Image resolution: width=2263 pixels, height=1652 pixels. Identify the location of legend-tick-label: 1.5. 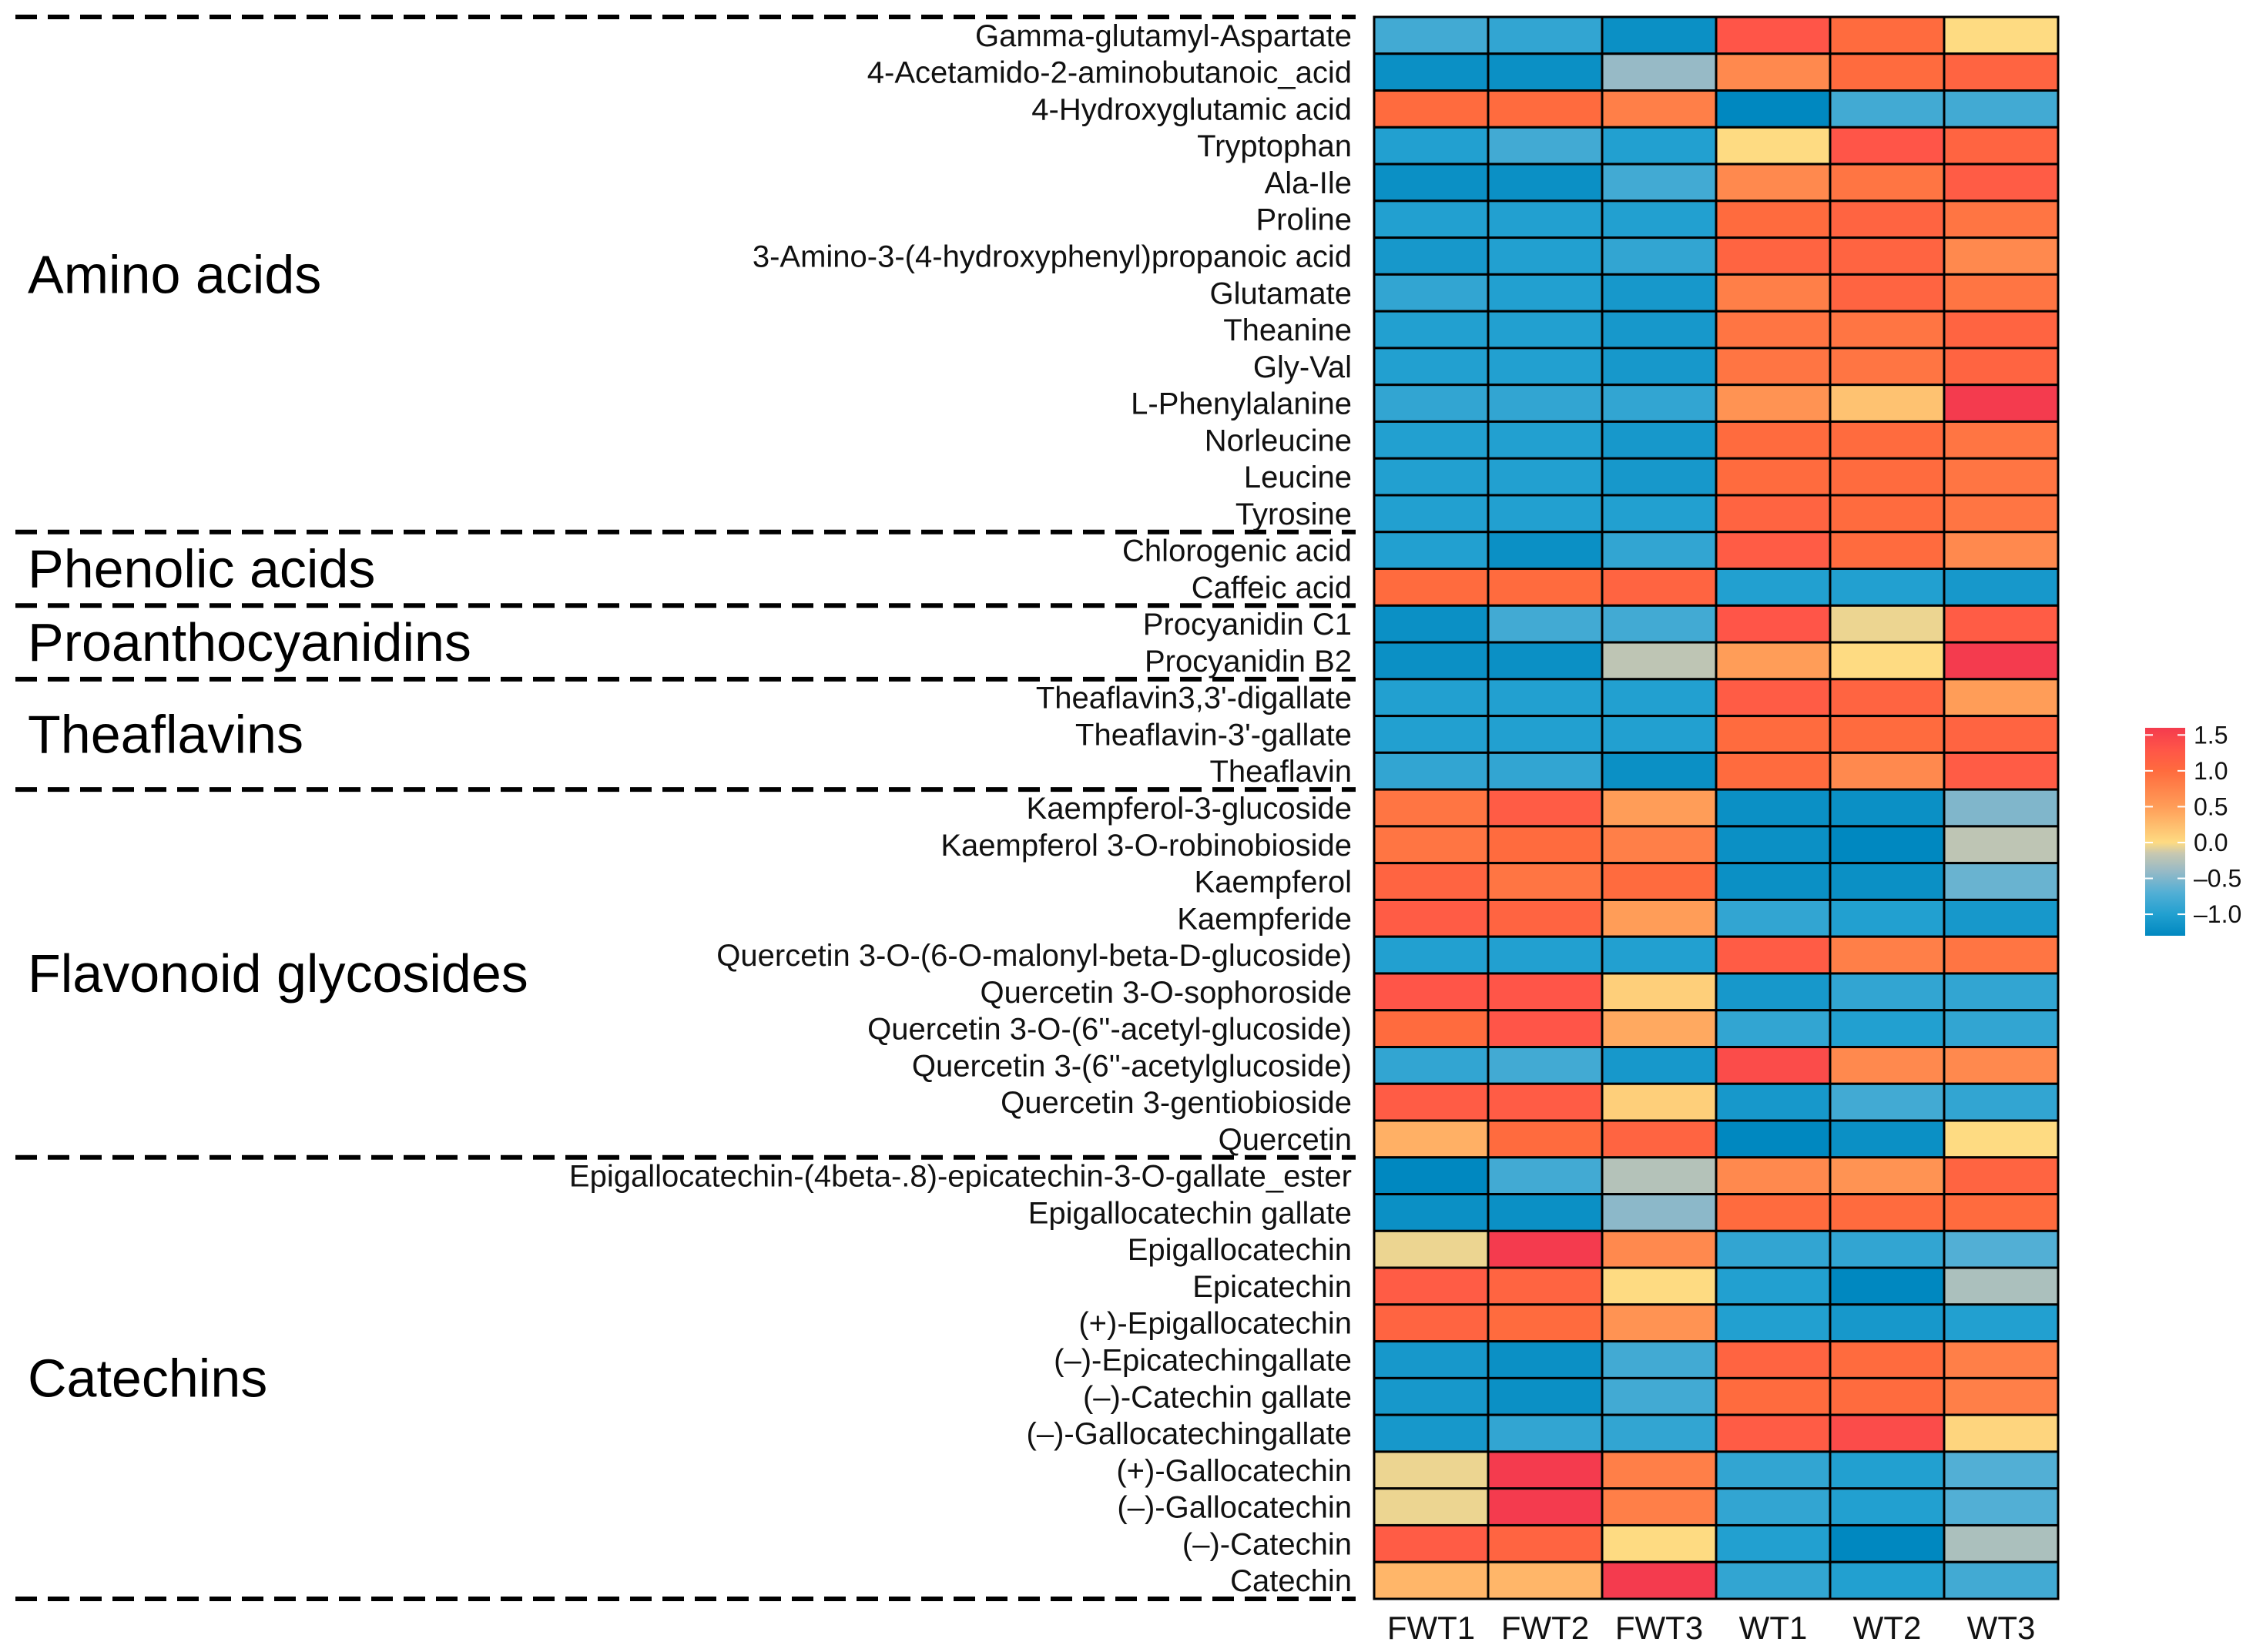
(2211, 735).